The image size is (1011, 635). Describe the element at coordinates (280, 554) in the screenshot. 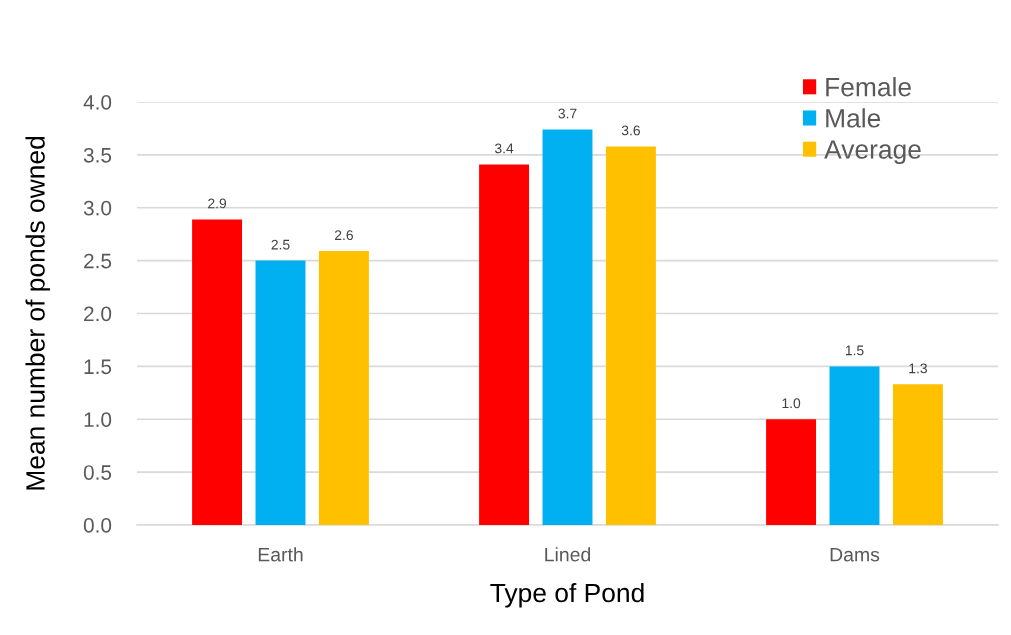

I see `x-tick-label: Earth` at that location.